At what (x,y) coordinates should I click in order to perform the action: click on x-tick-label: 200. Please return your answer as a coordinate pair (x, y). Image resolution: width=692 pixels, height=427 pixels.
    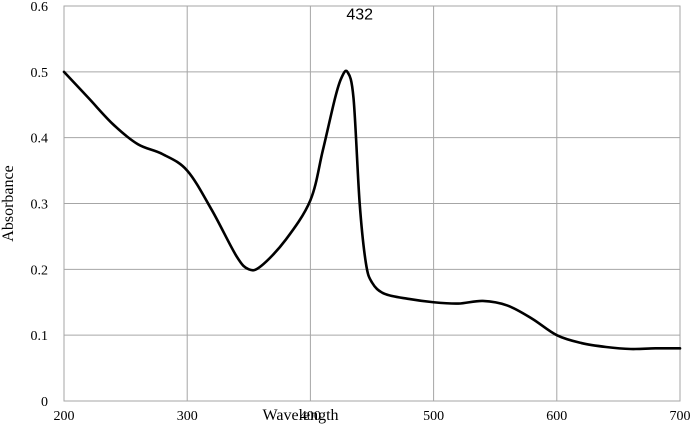
    Looking at the image, I should click on (64, 416).